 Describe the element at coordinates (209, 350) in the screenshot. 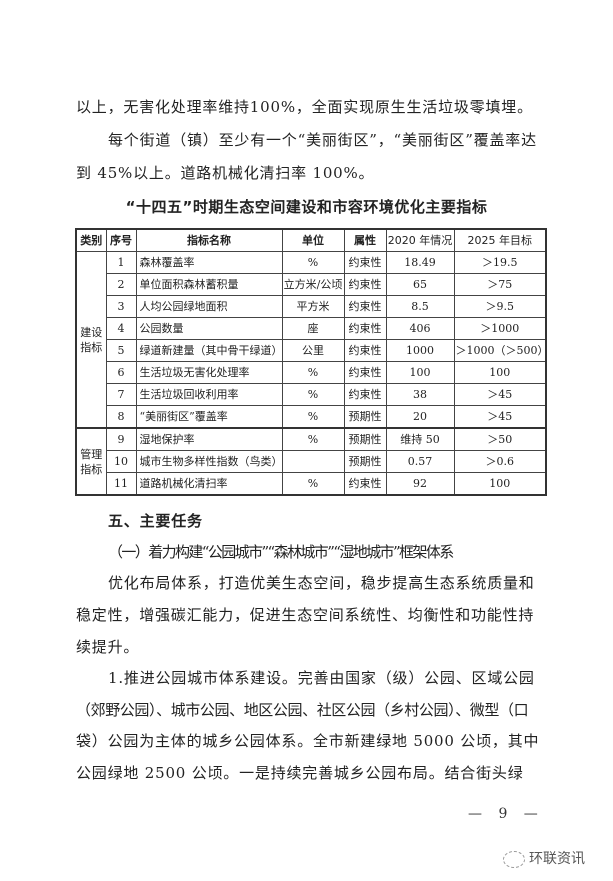

I see `table-cell: 绿道新建量（其中骨干绿道）` at that location.